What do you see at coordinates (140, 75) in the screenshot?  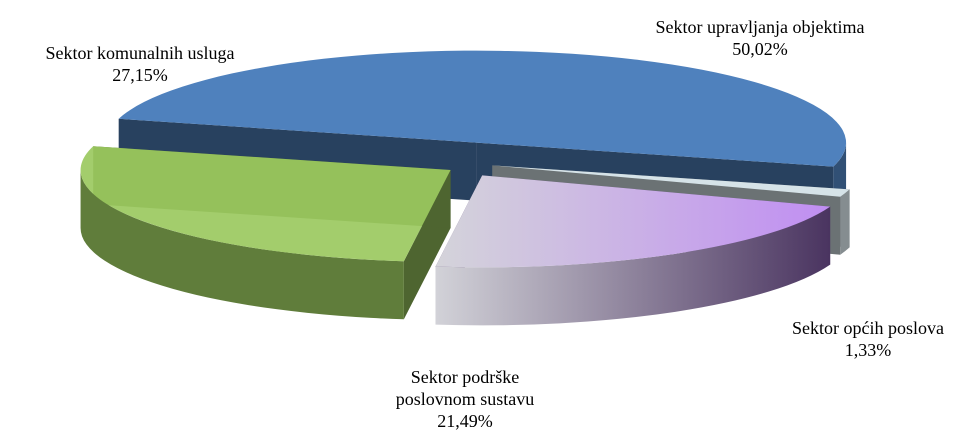 I see `label-value: 27,15%` at bounding box center [140, 75].